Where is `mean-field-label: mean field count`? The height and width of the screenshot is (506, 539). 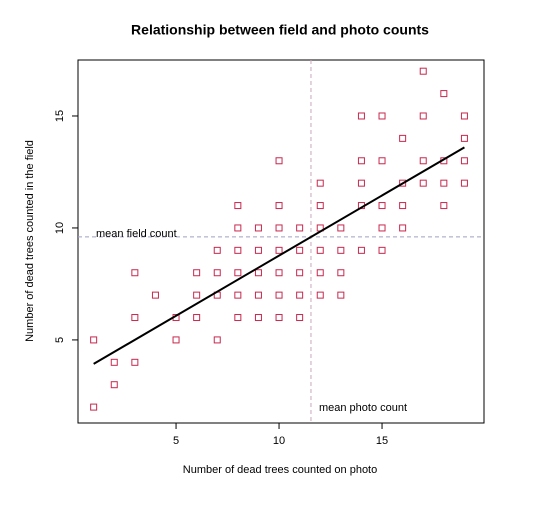 mean-field-label: mean field count is located at coordinates (136, 234).